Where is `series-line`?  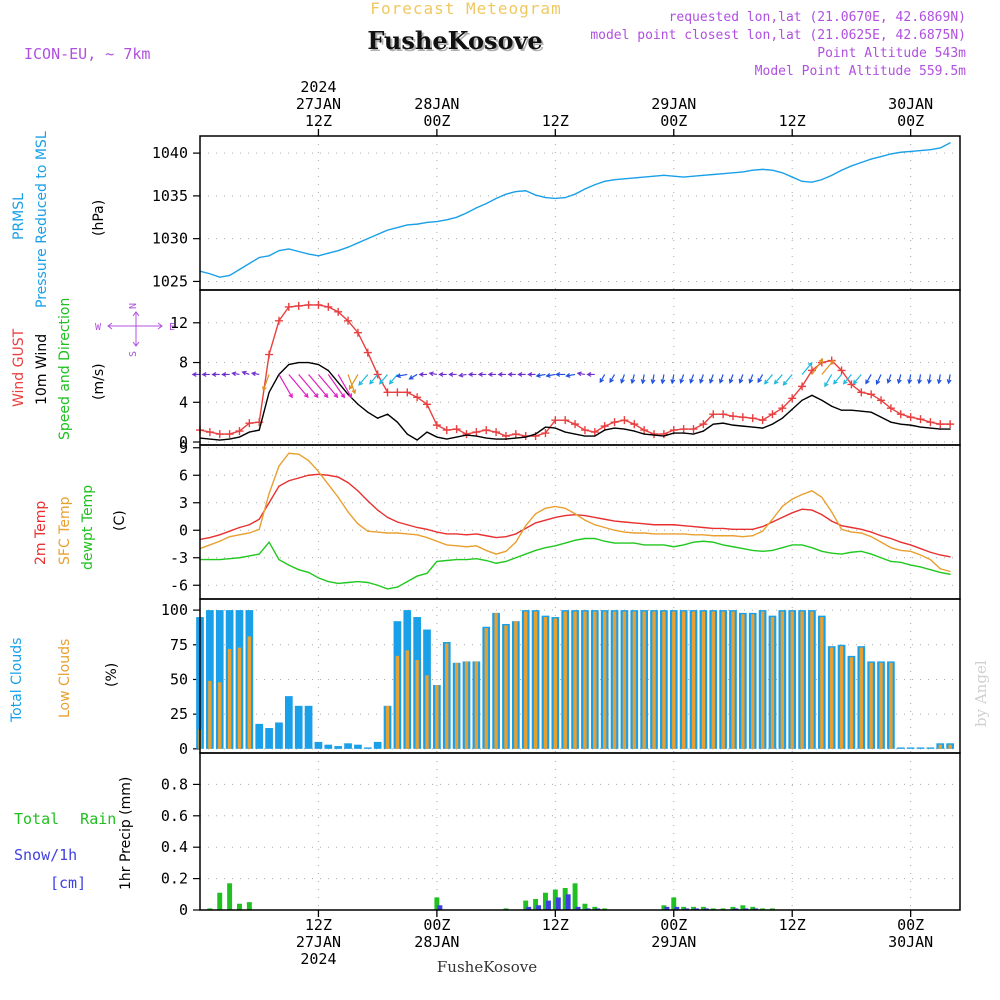 series-line is located at coordinates (575, 563).